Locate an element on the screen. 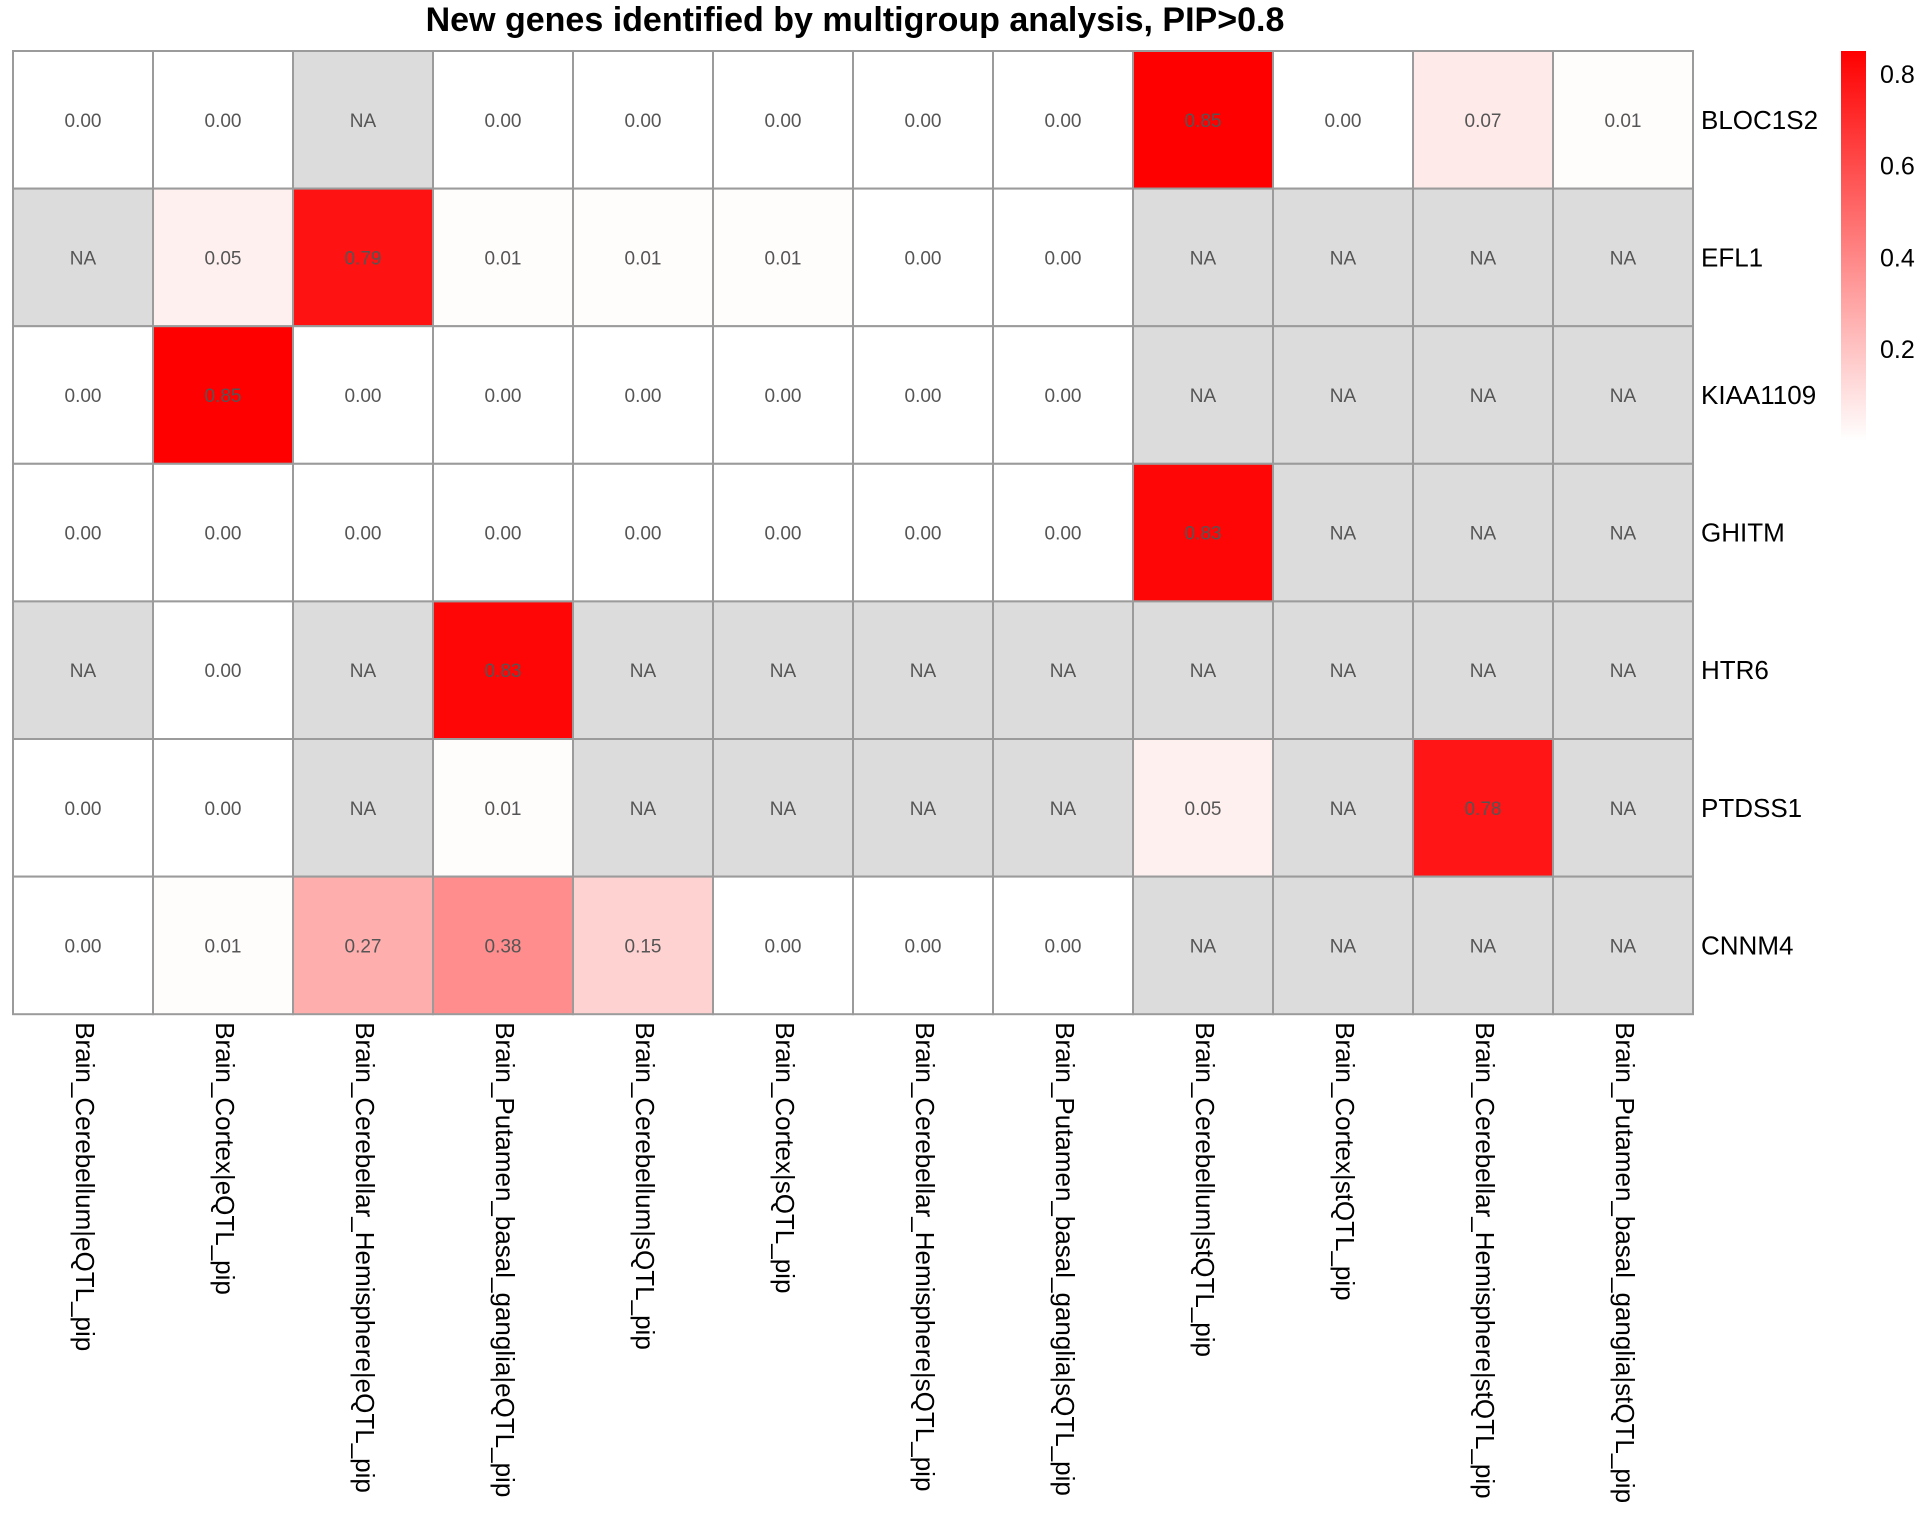 Image resolution: width=1920 pixels, height=1536 pixels. row-label: PTDSS1 is located at coordinates (1751, 808).